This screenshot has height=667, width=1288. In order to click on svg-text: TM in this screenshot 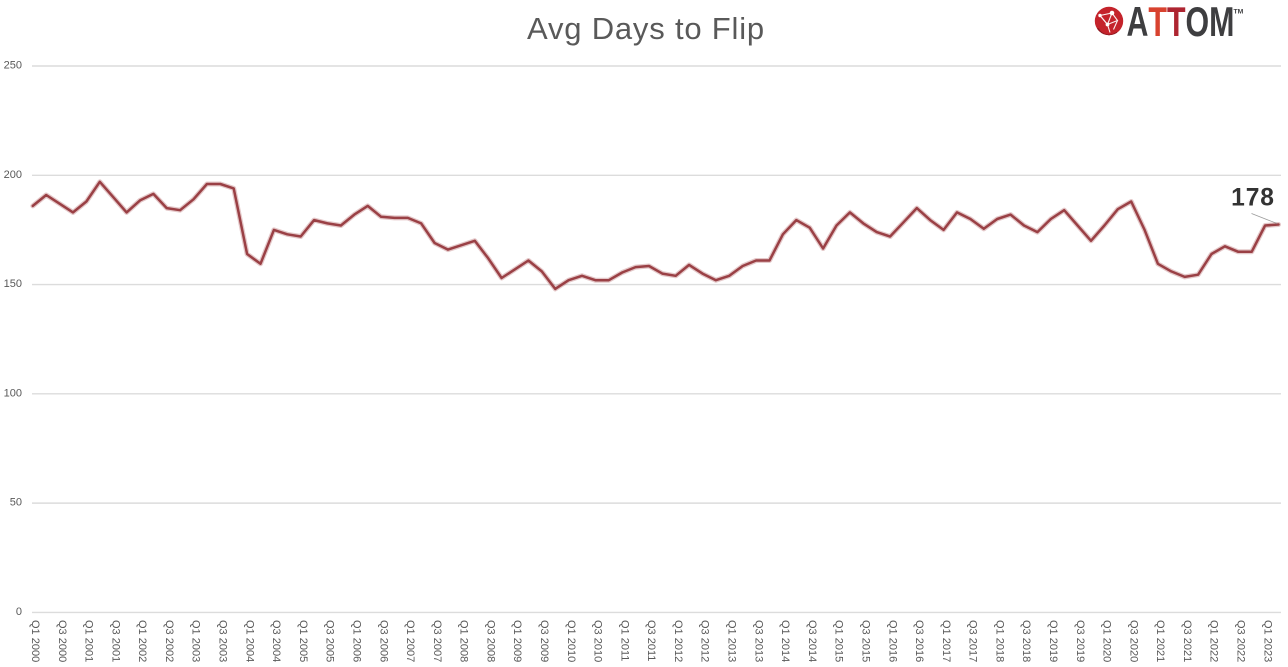, I will do `click(1239, 12)`.